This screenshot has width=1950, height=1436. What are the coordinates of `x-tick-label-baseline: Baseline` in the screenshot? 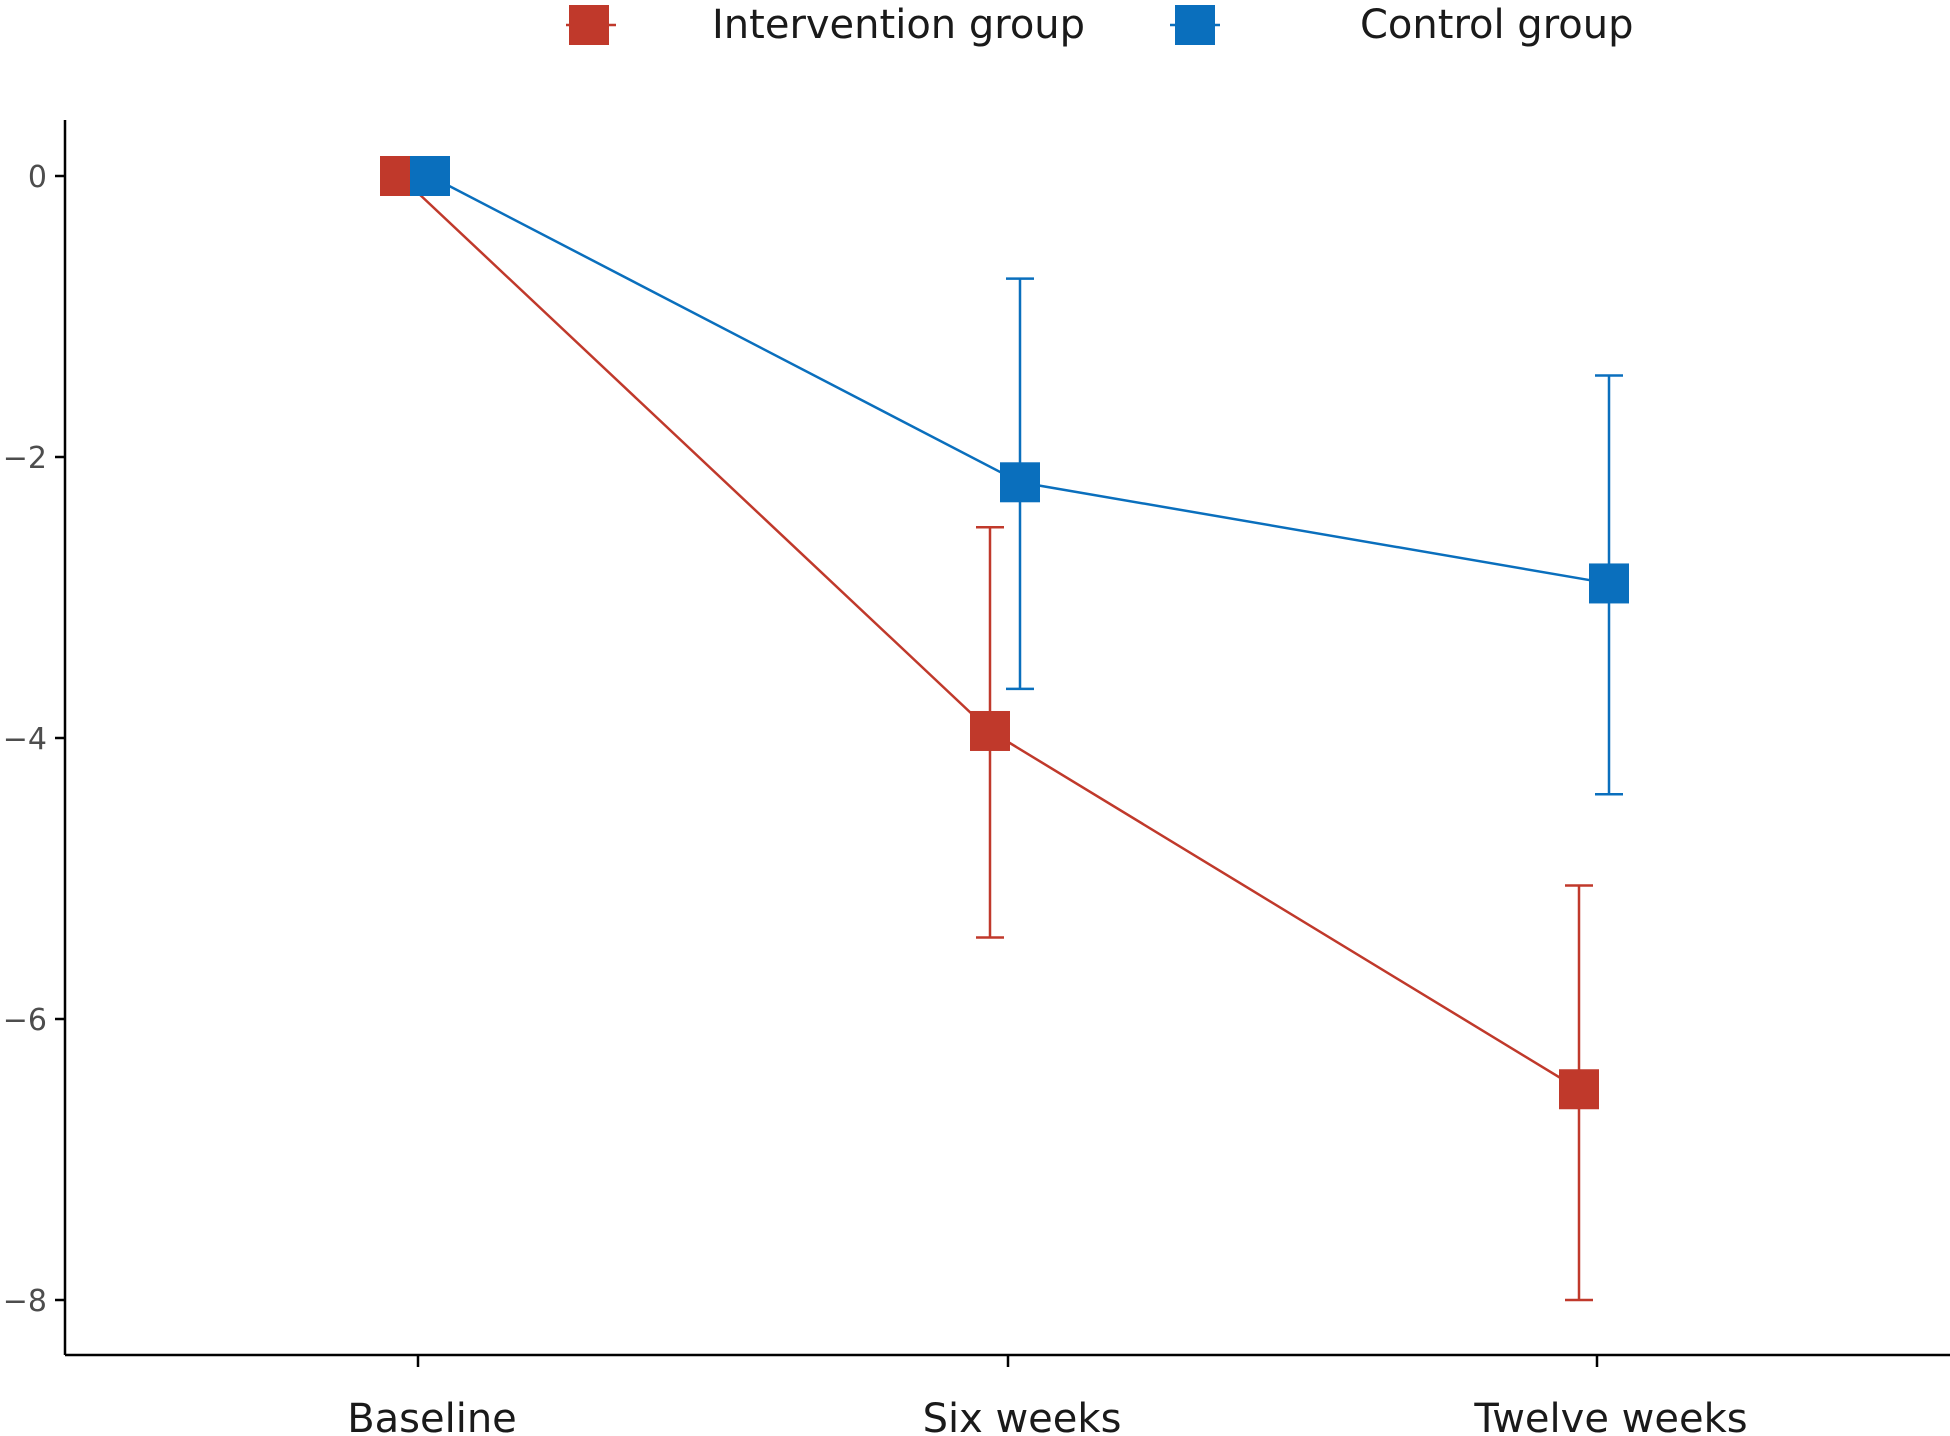 It's located at (432, 1416).